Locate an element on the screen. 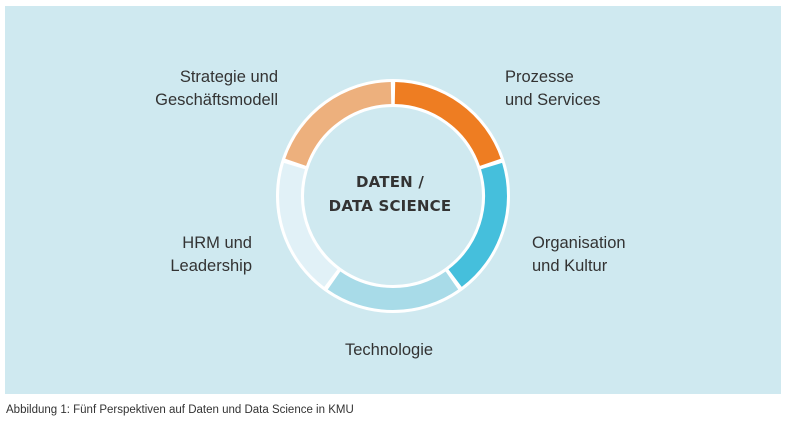 The height and width of the screenshot is (427, 789). label-strategie-und-geschaeftsmodell: Strategie und Geschäftsmodell is located at coordinates (198, 89).